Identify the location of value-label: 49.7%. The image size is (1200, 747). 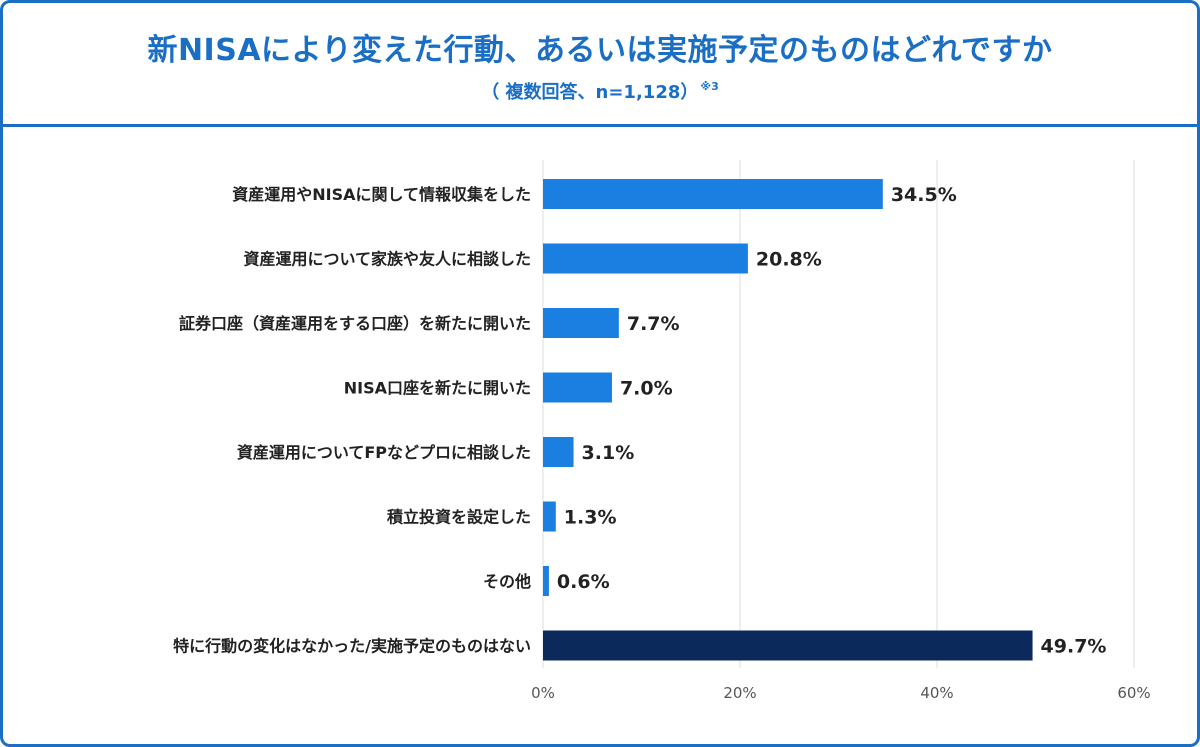
(1074, 647).